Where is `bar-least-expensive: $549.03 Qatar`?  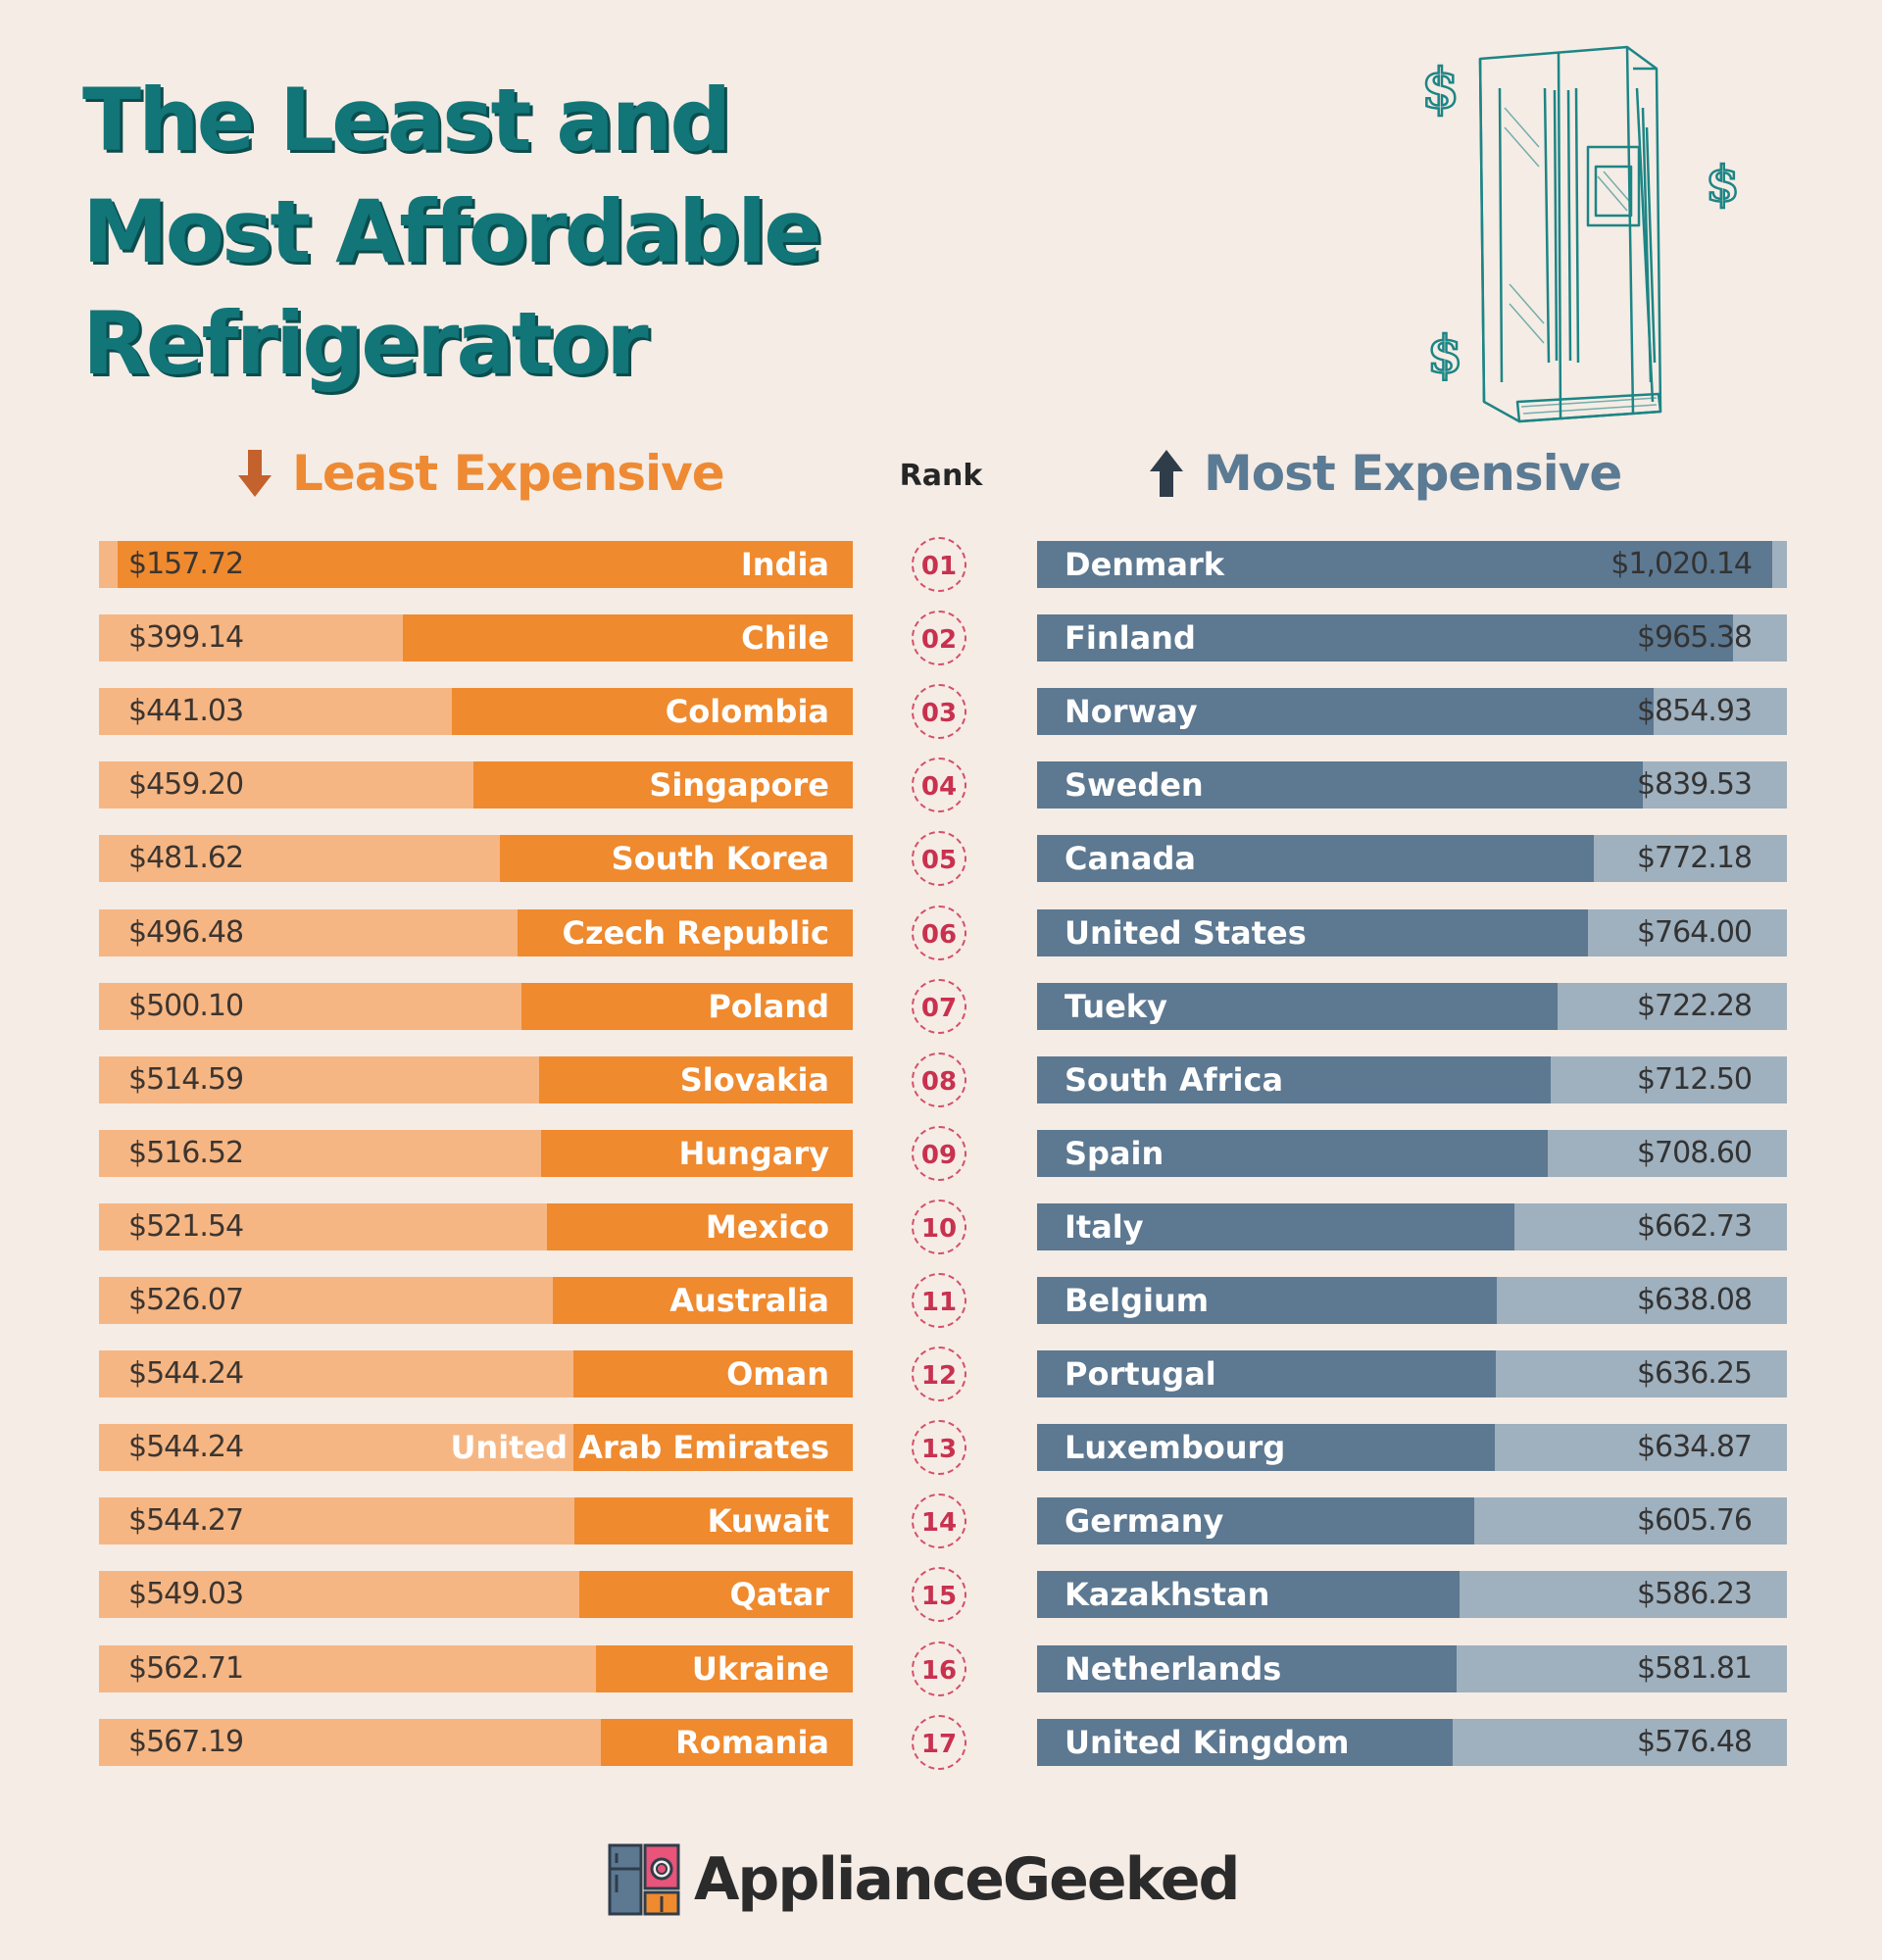
bar-least-expensive: $549.03 Qatar is located at coordinates (476, 1595).